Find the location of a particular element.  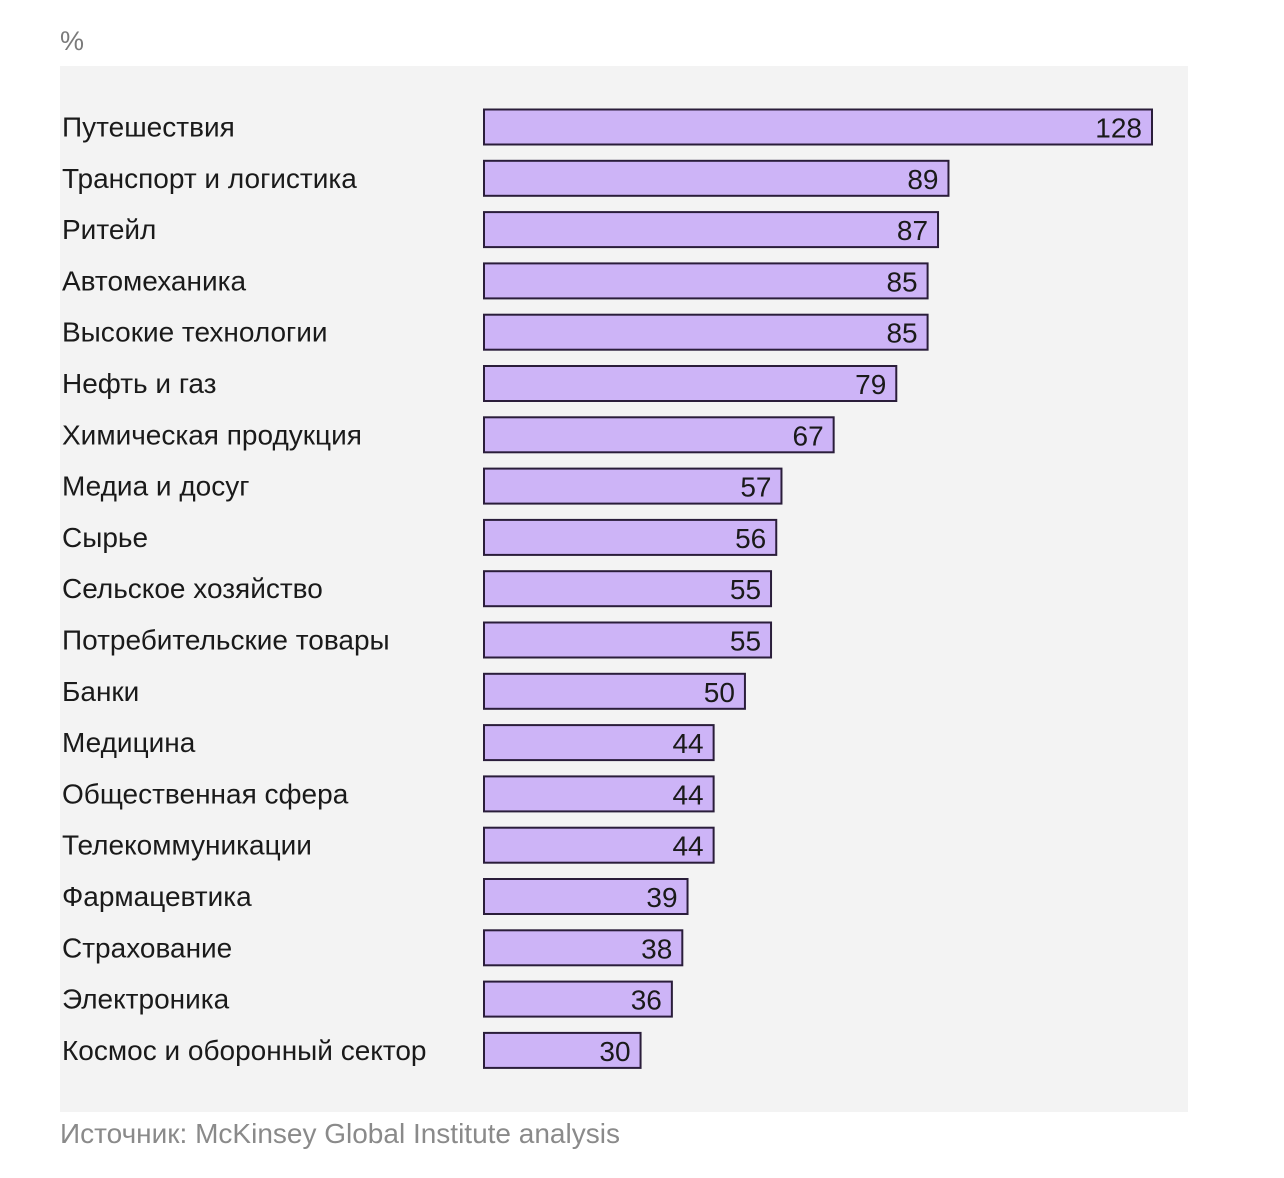

category-label: Сырье is located at coordinates (105, 537).